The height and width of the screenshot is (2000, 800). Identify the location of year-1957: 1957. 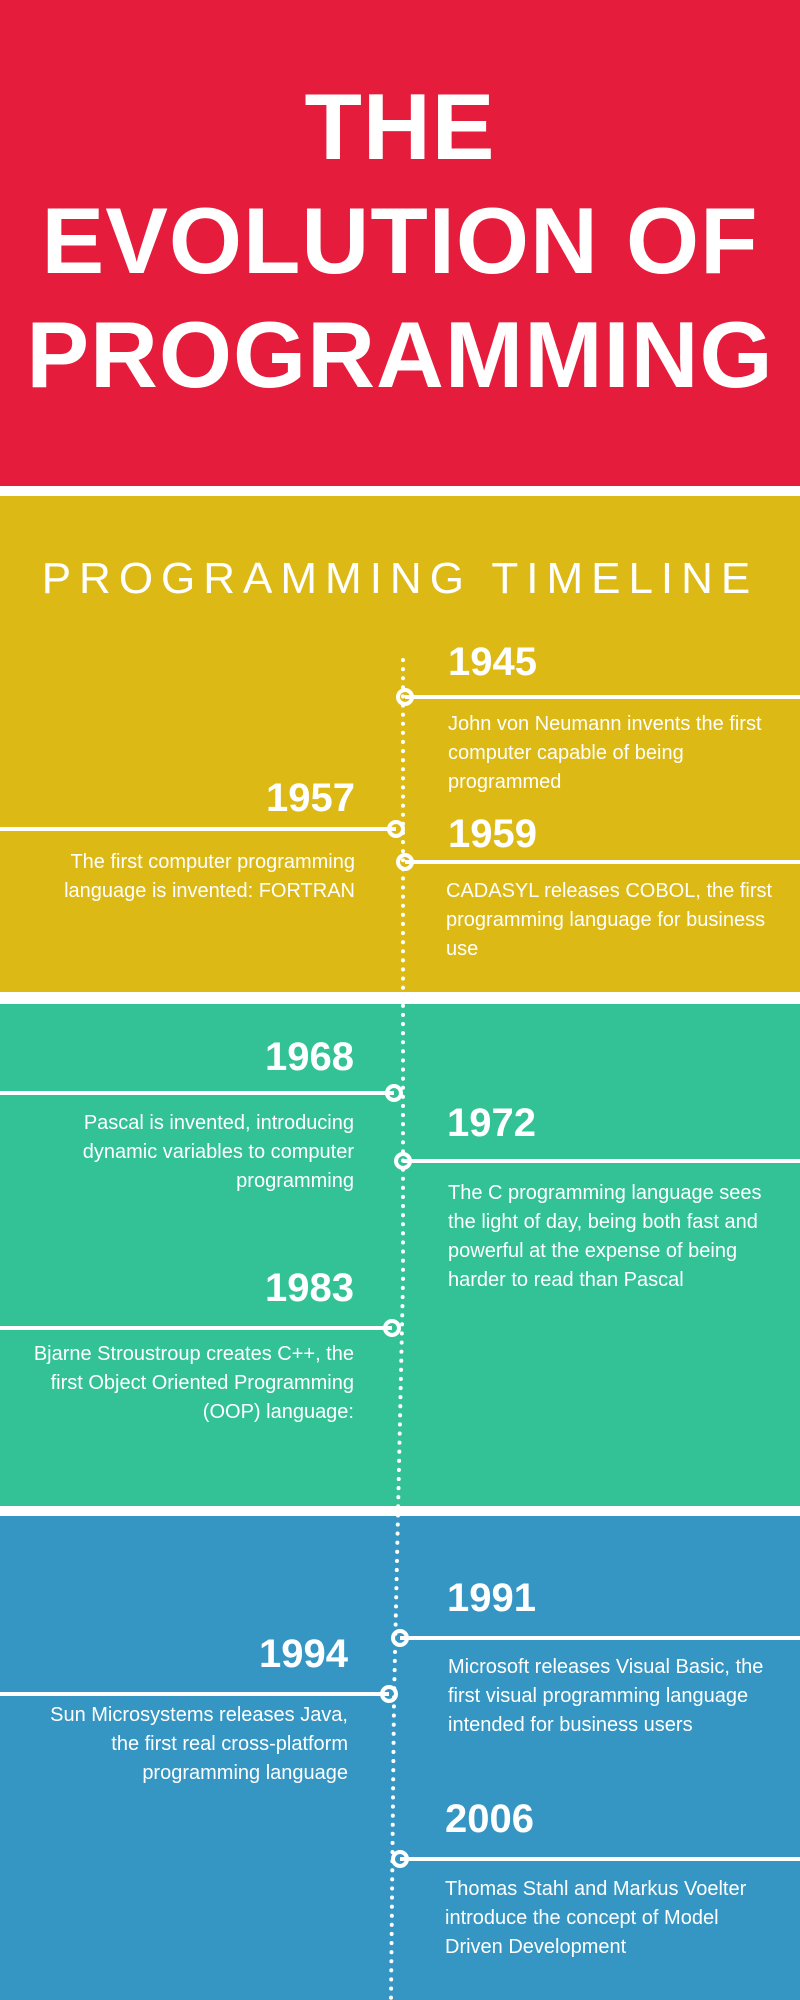
(310, 798).